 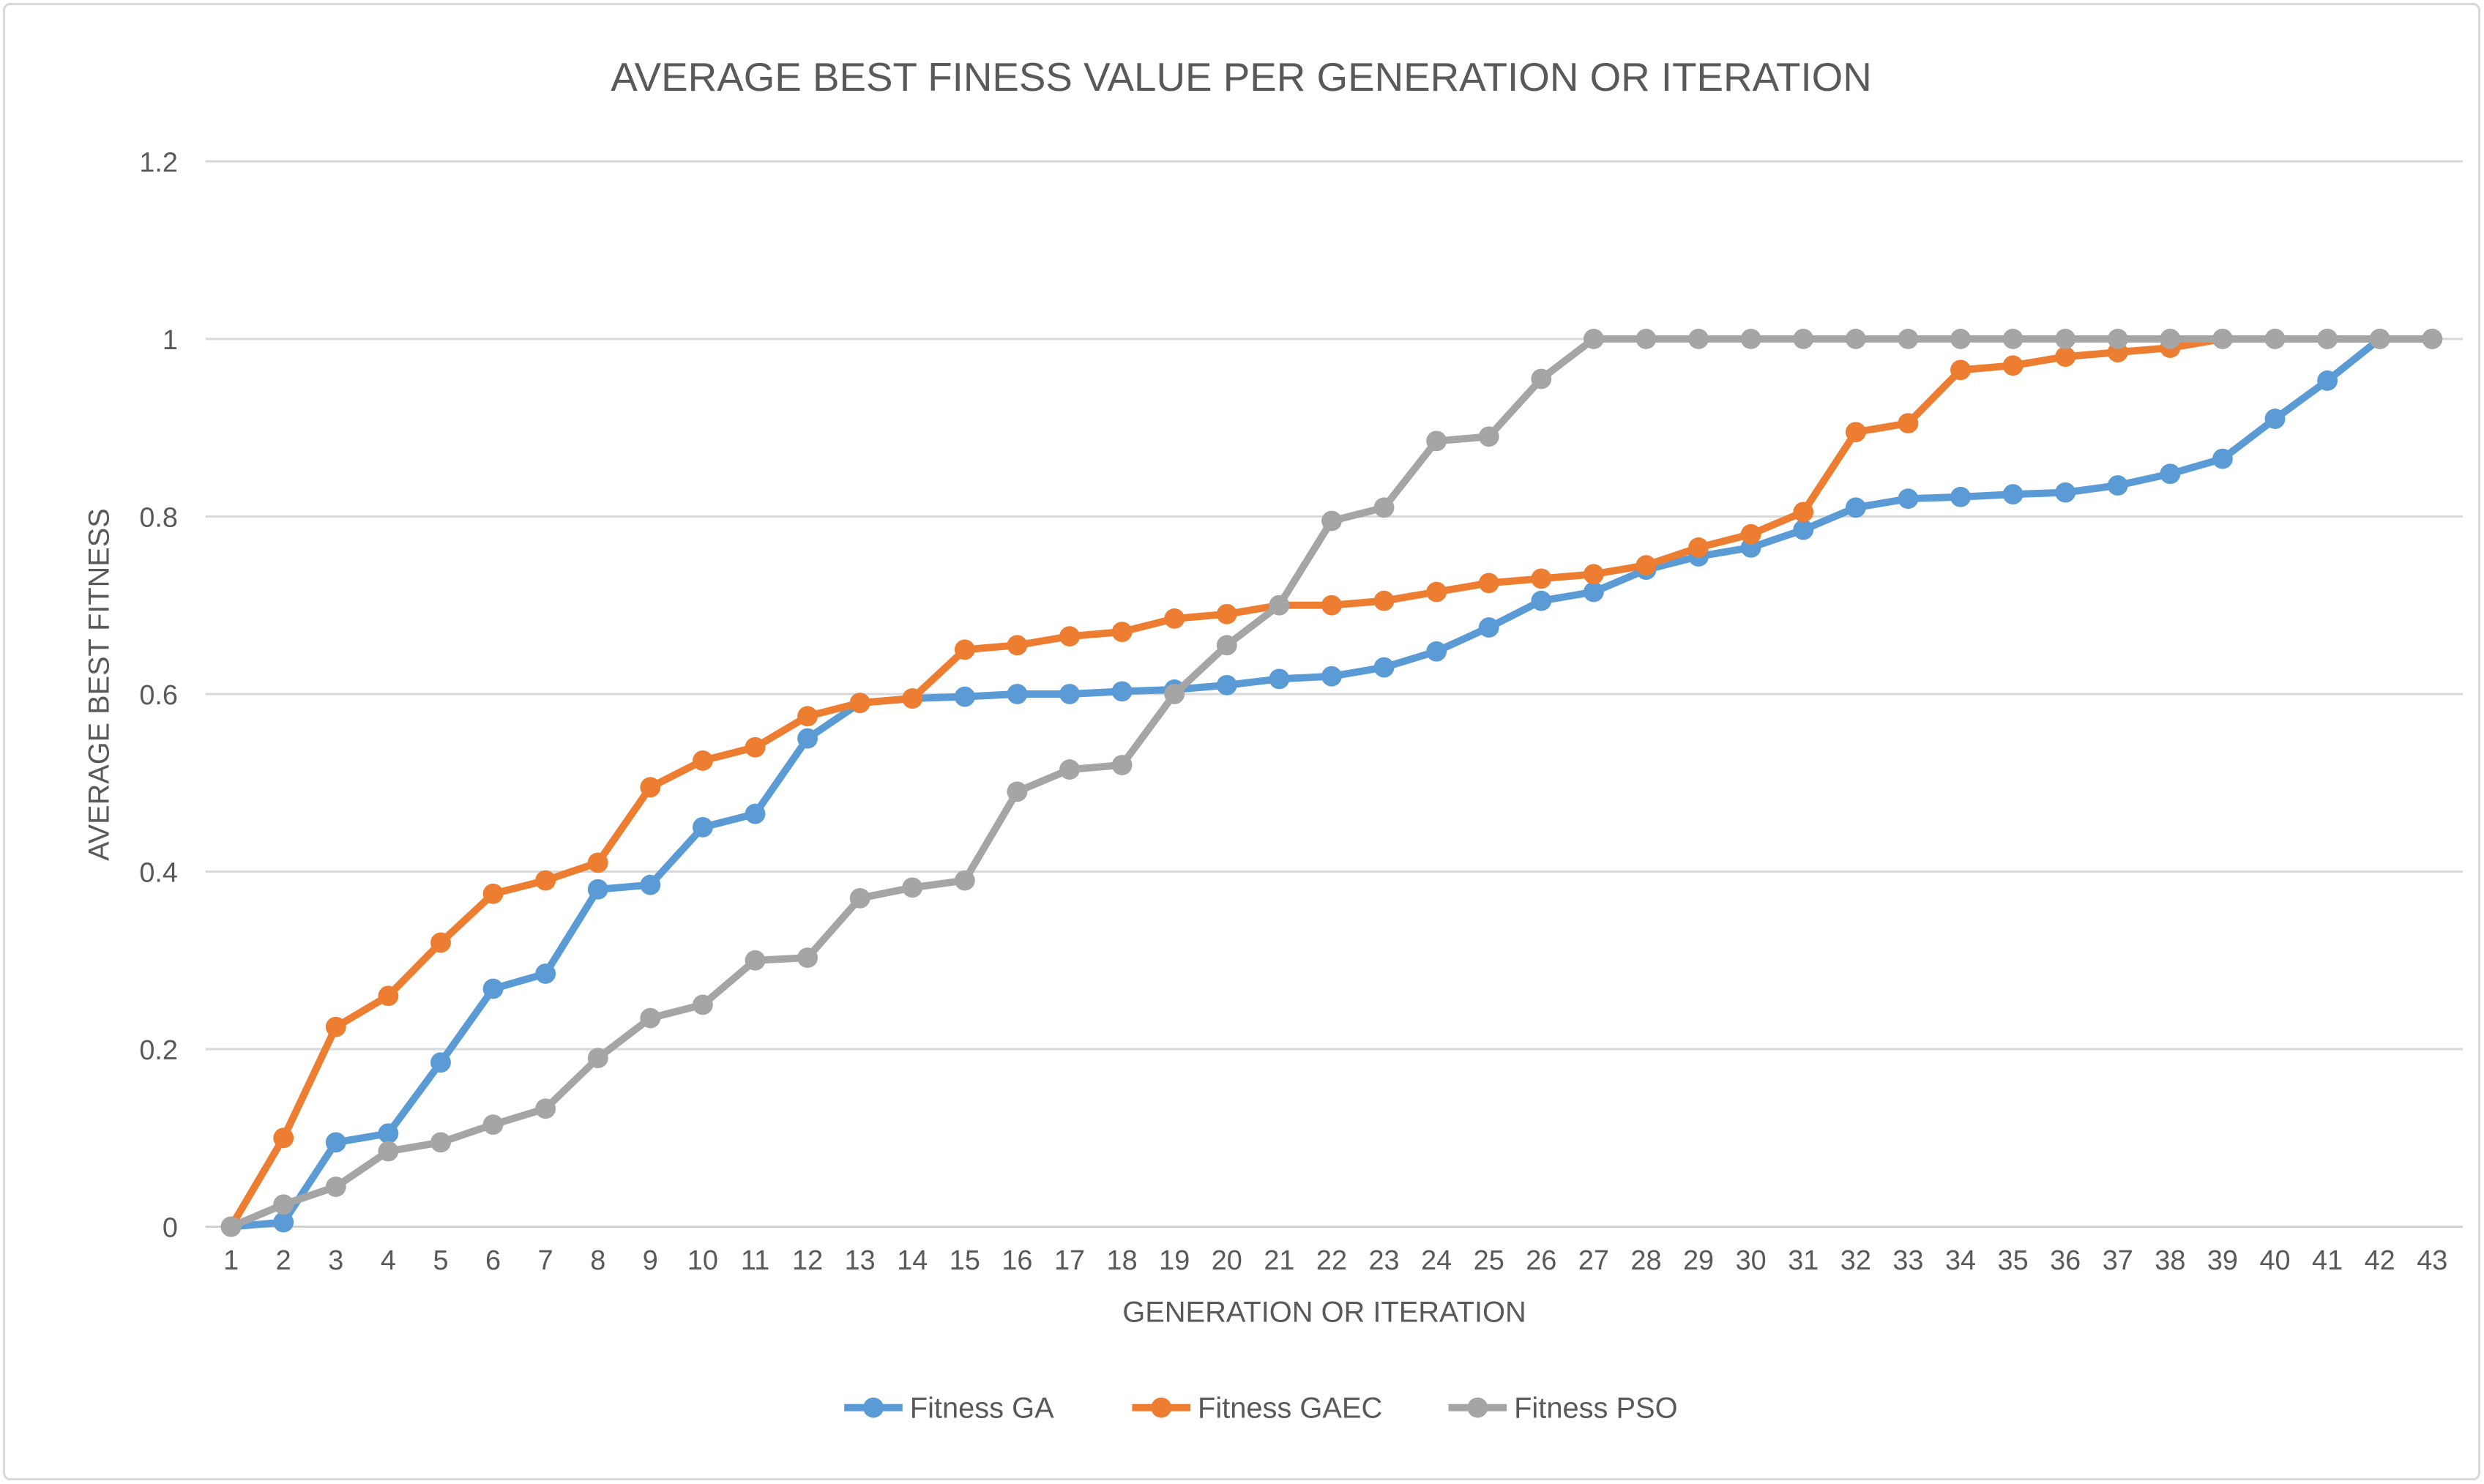 I want to click on legend-label: Fitness GA, so click(x=982, y=1408).